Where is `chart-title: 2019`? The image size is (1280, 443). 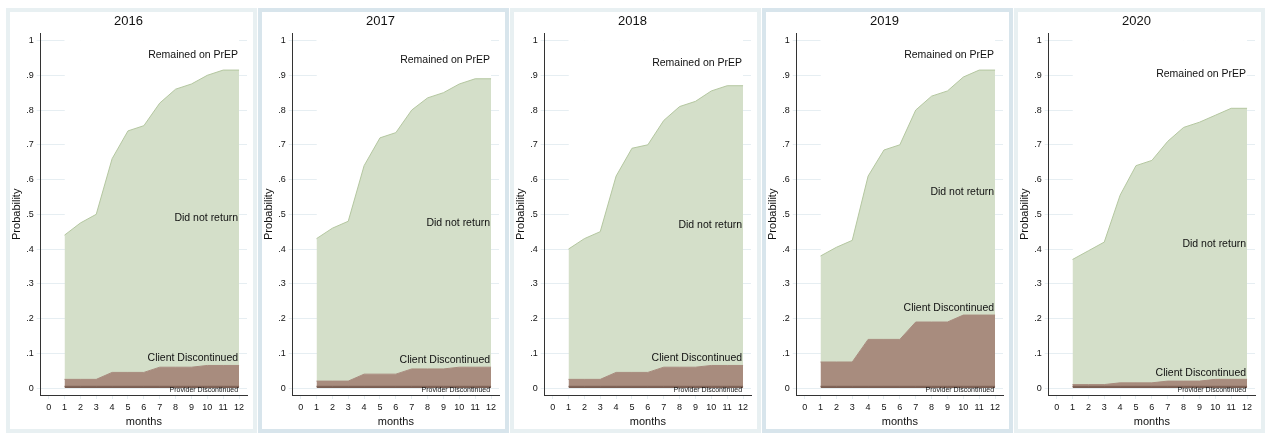
chart-title: 2019 is located at coordinates (884, 21).